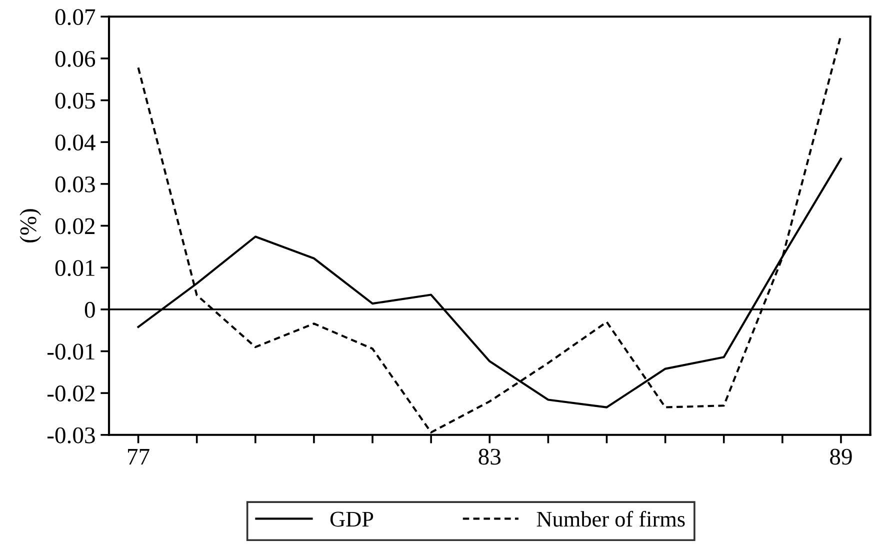  Describe the element at coordinates (139, 456) in the screenshot. I see `x-tick-label: 77` at that location.